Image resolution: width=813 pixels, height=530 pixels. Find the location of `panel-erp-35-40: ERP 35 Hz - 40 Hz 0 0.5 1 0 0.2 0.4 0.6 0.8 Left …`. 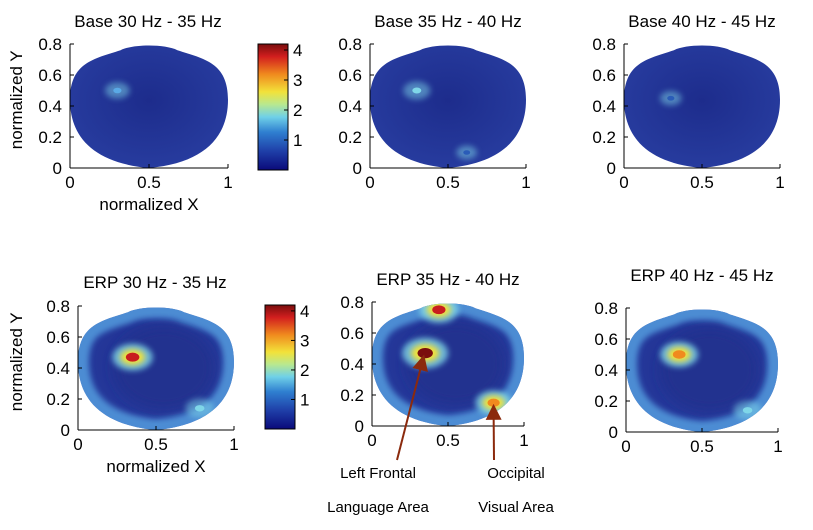

panel-erp-35-40: ERP 35 Hz - 40 Hz 0 0.5 1 0 0.2 0.4 0.6 0.8 Left … is located at coordinates (440, 393).